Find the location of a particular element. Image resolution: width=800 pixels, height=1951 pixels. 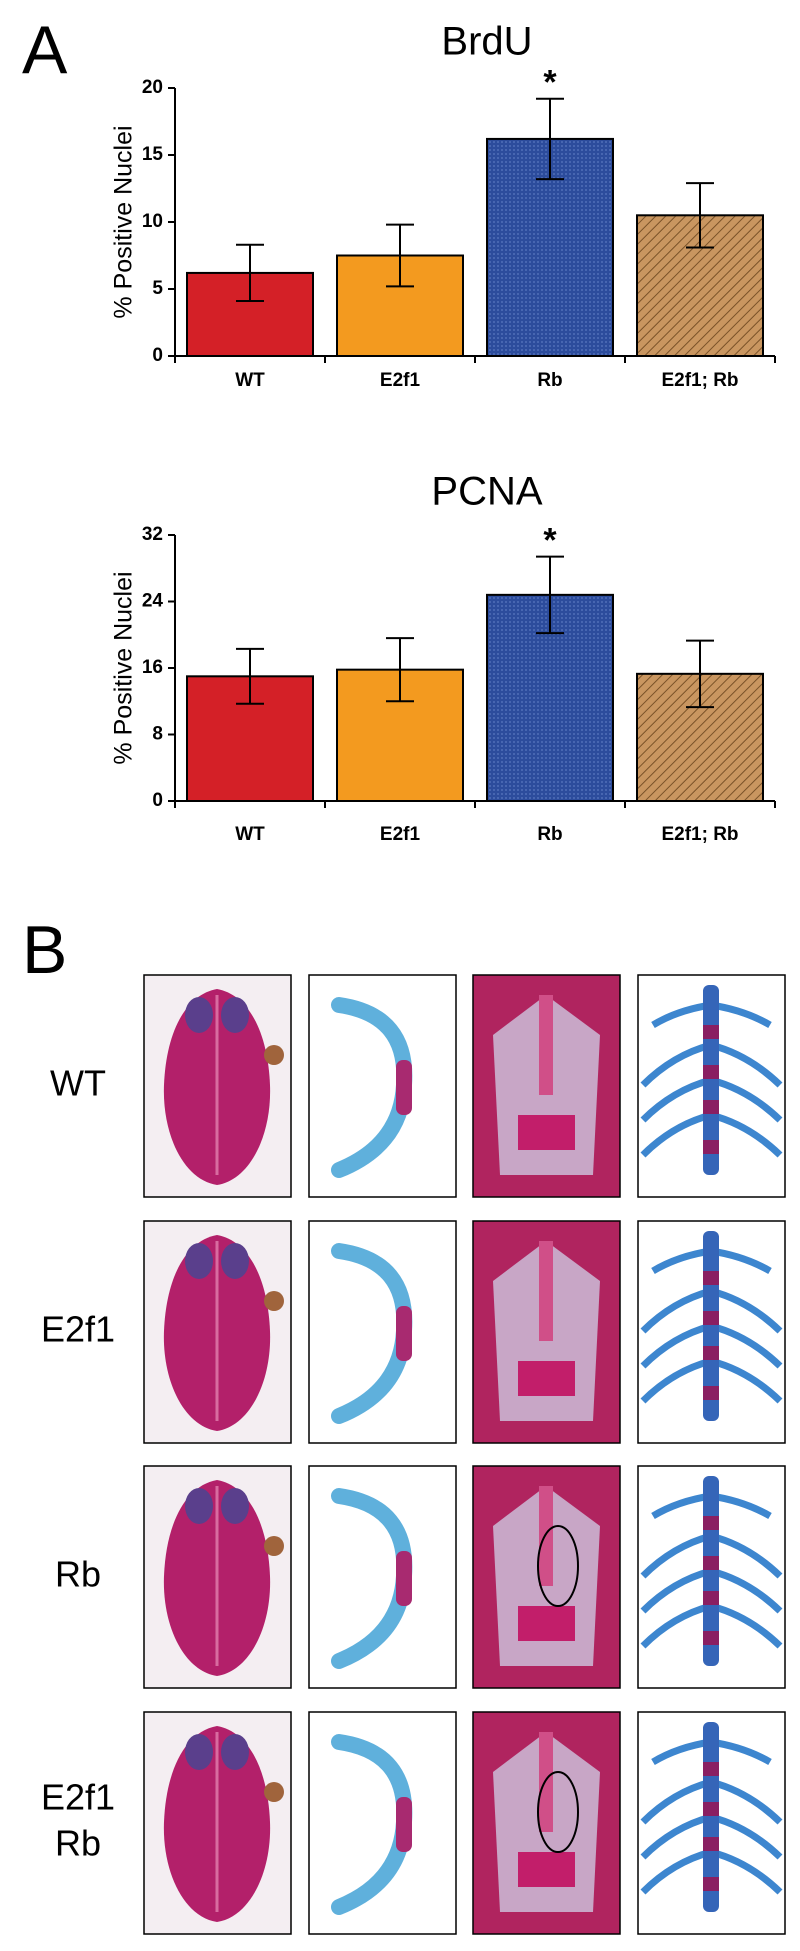

y-tick-label: 10 is located at coordinates (152, 221).